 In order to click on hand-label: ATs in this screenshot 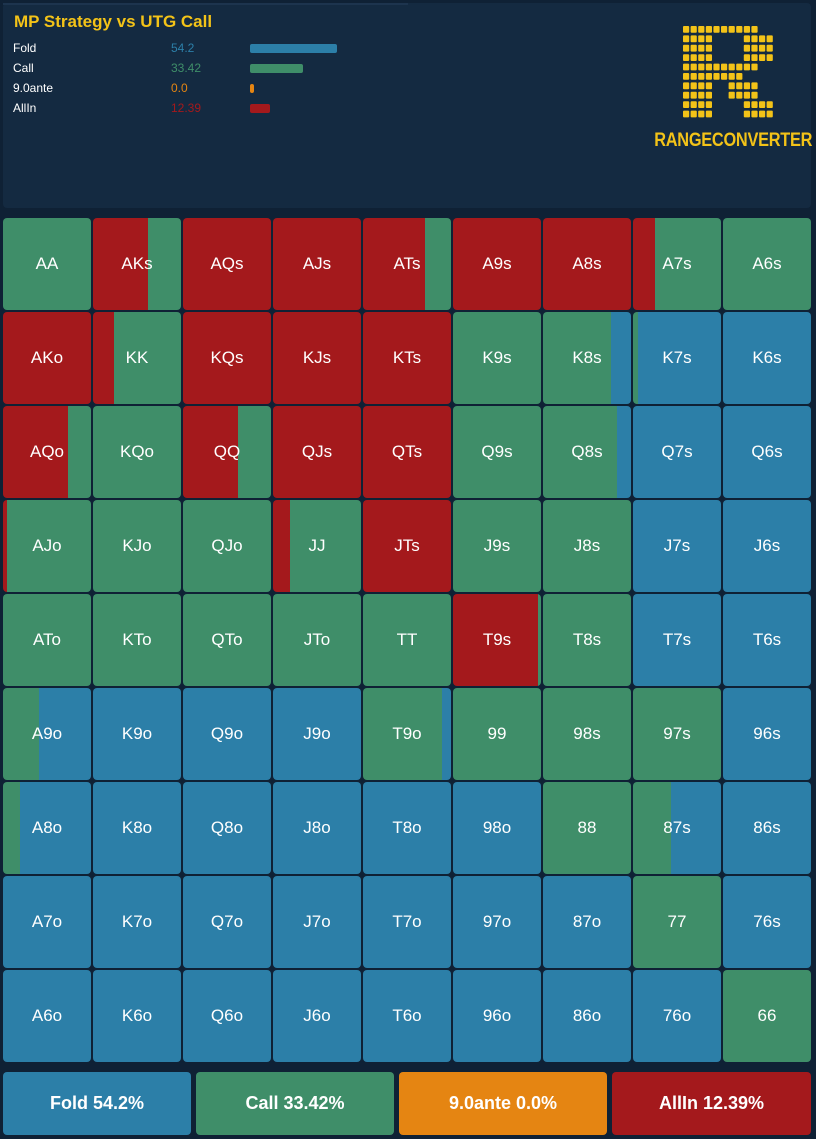, I will do `click(407, 263)`.